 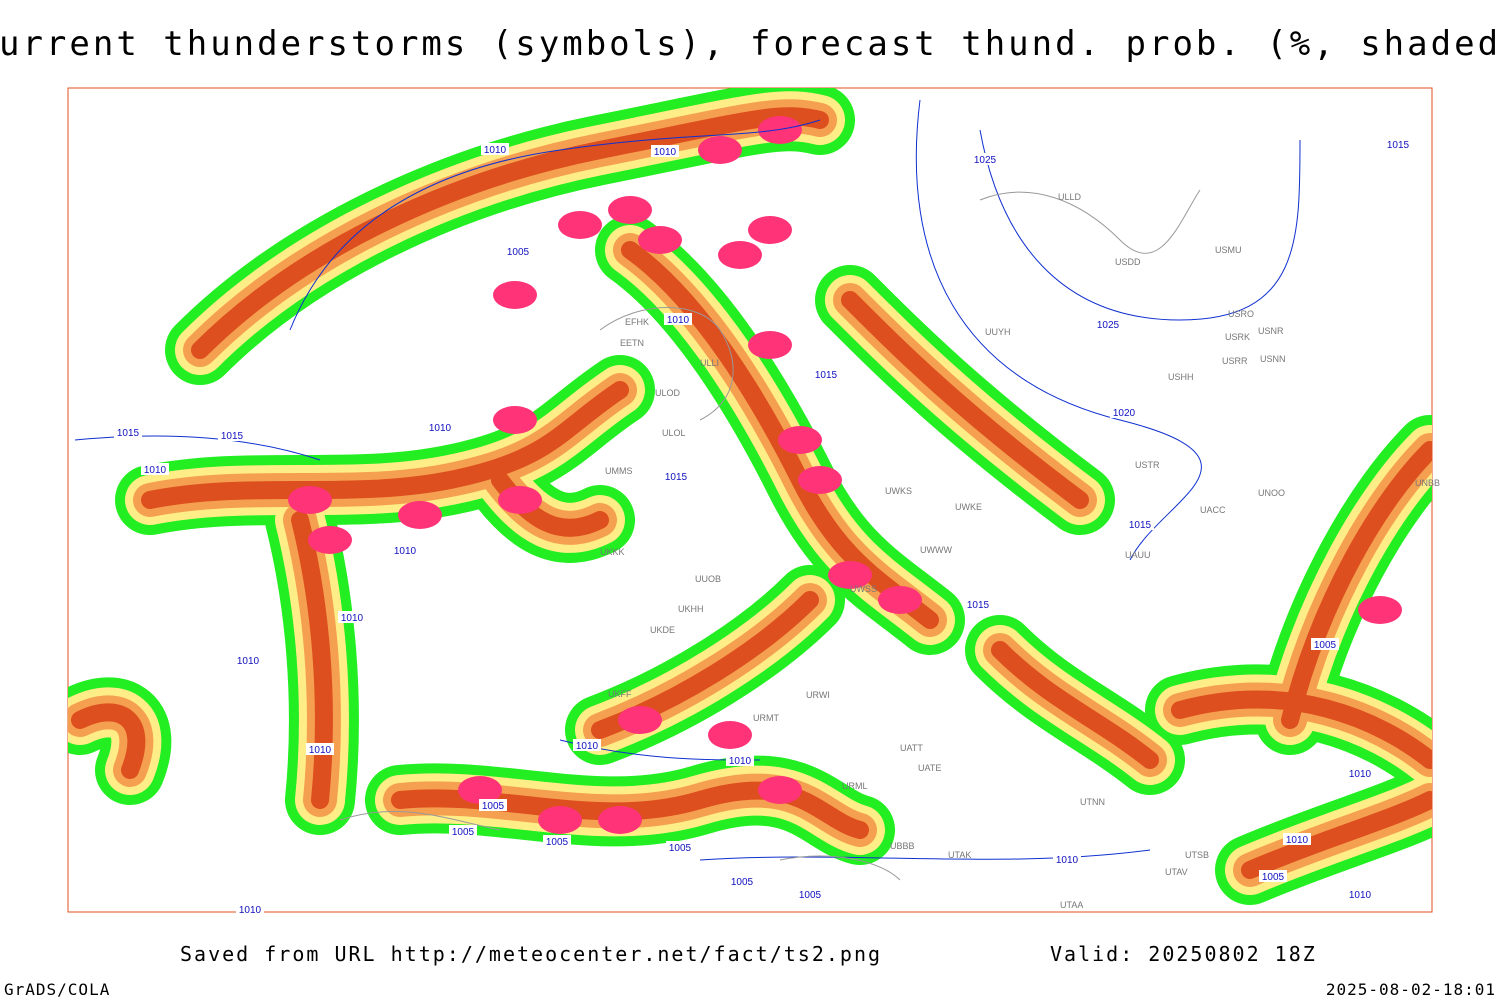 I want to click on station-label: ULOL, so click(x=674, y=433).